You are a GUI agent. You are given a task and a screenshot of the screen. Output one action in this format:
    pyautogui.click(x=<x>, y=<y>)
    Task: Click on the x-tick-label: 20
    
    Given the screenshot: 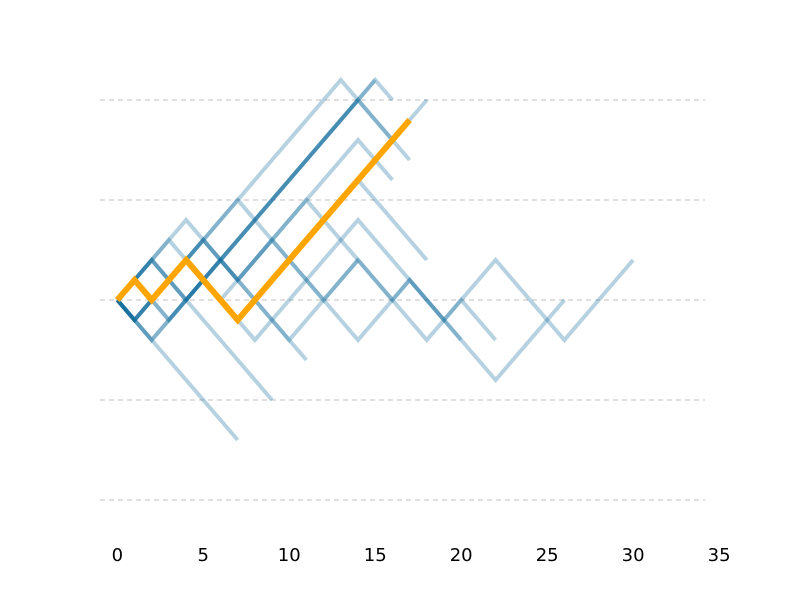 What is the action you would take?
    pyautogui.click(x=461, y=555)
    